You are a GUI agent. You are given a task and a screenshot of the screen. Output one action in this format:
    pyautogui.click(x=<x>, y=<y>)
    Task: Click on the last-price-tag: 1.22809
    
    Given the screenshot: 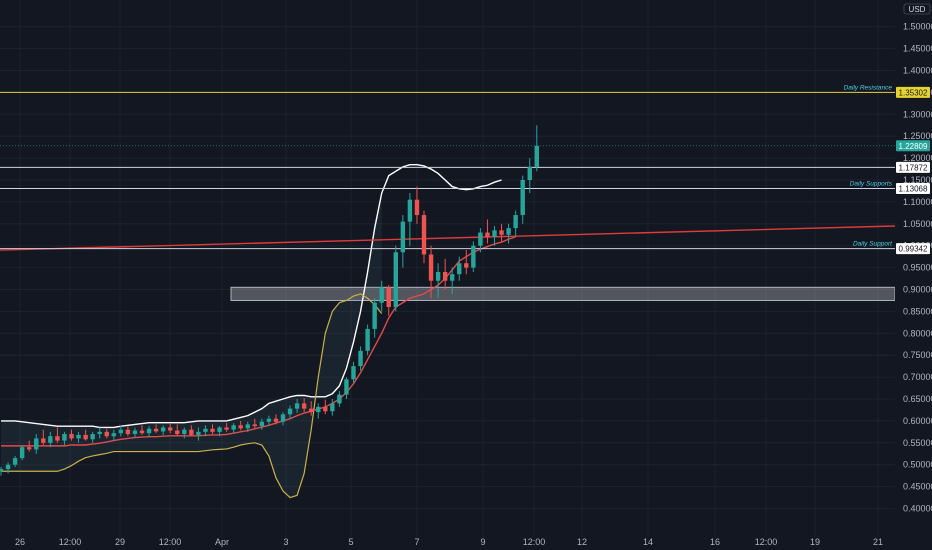 What is the action you would take?
    pyautogui.click(x=913, y=146)
    